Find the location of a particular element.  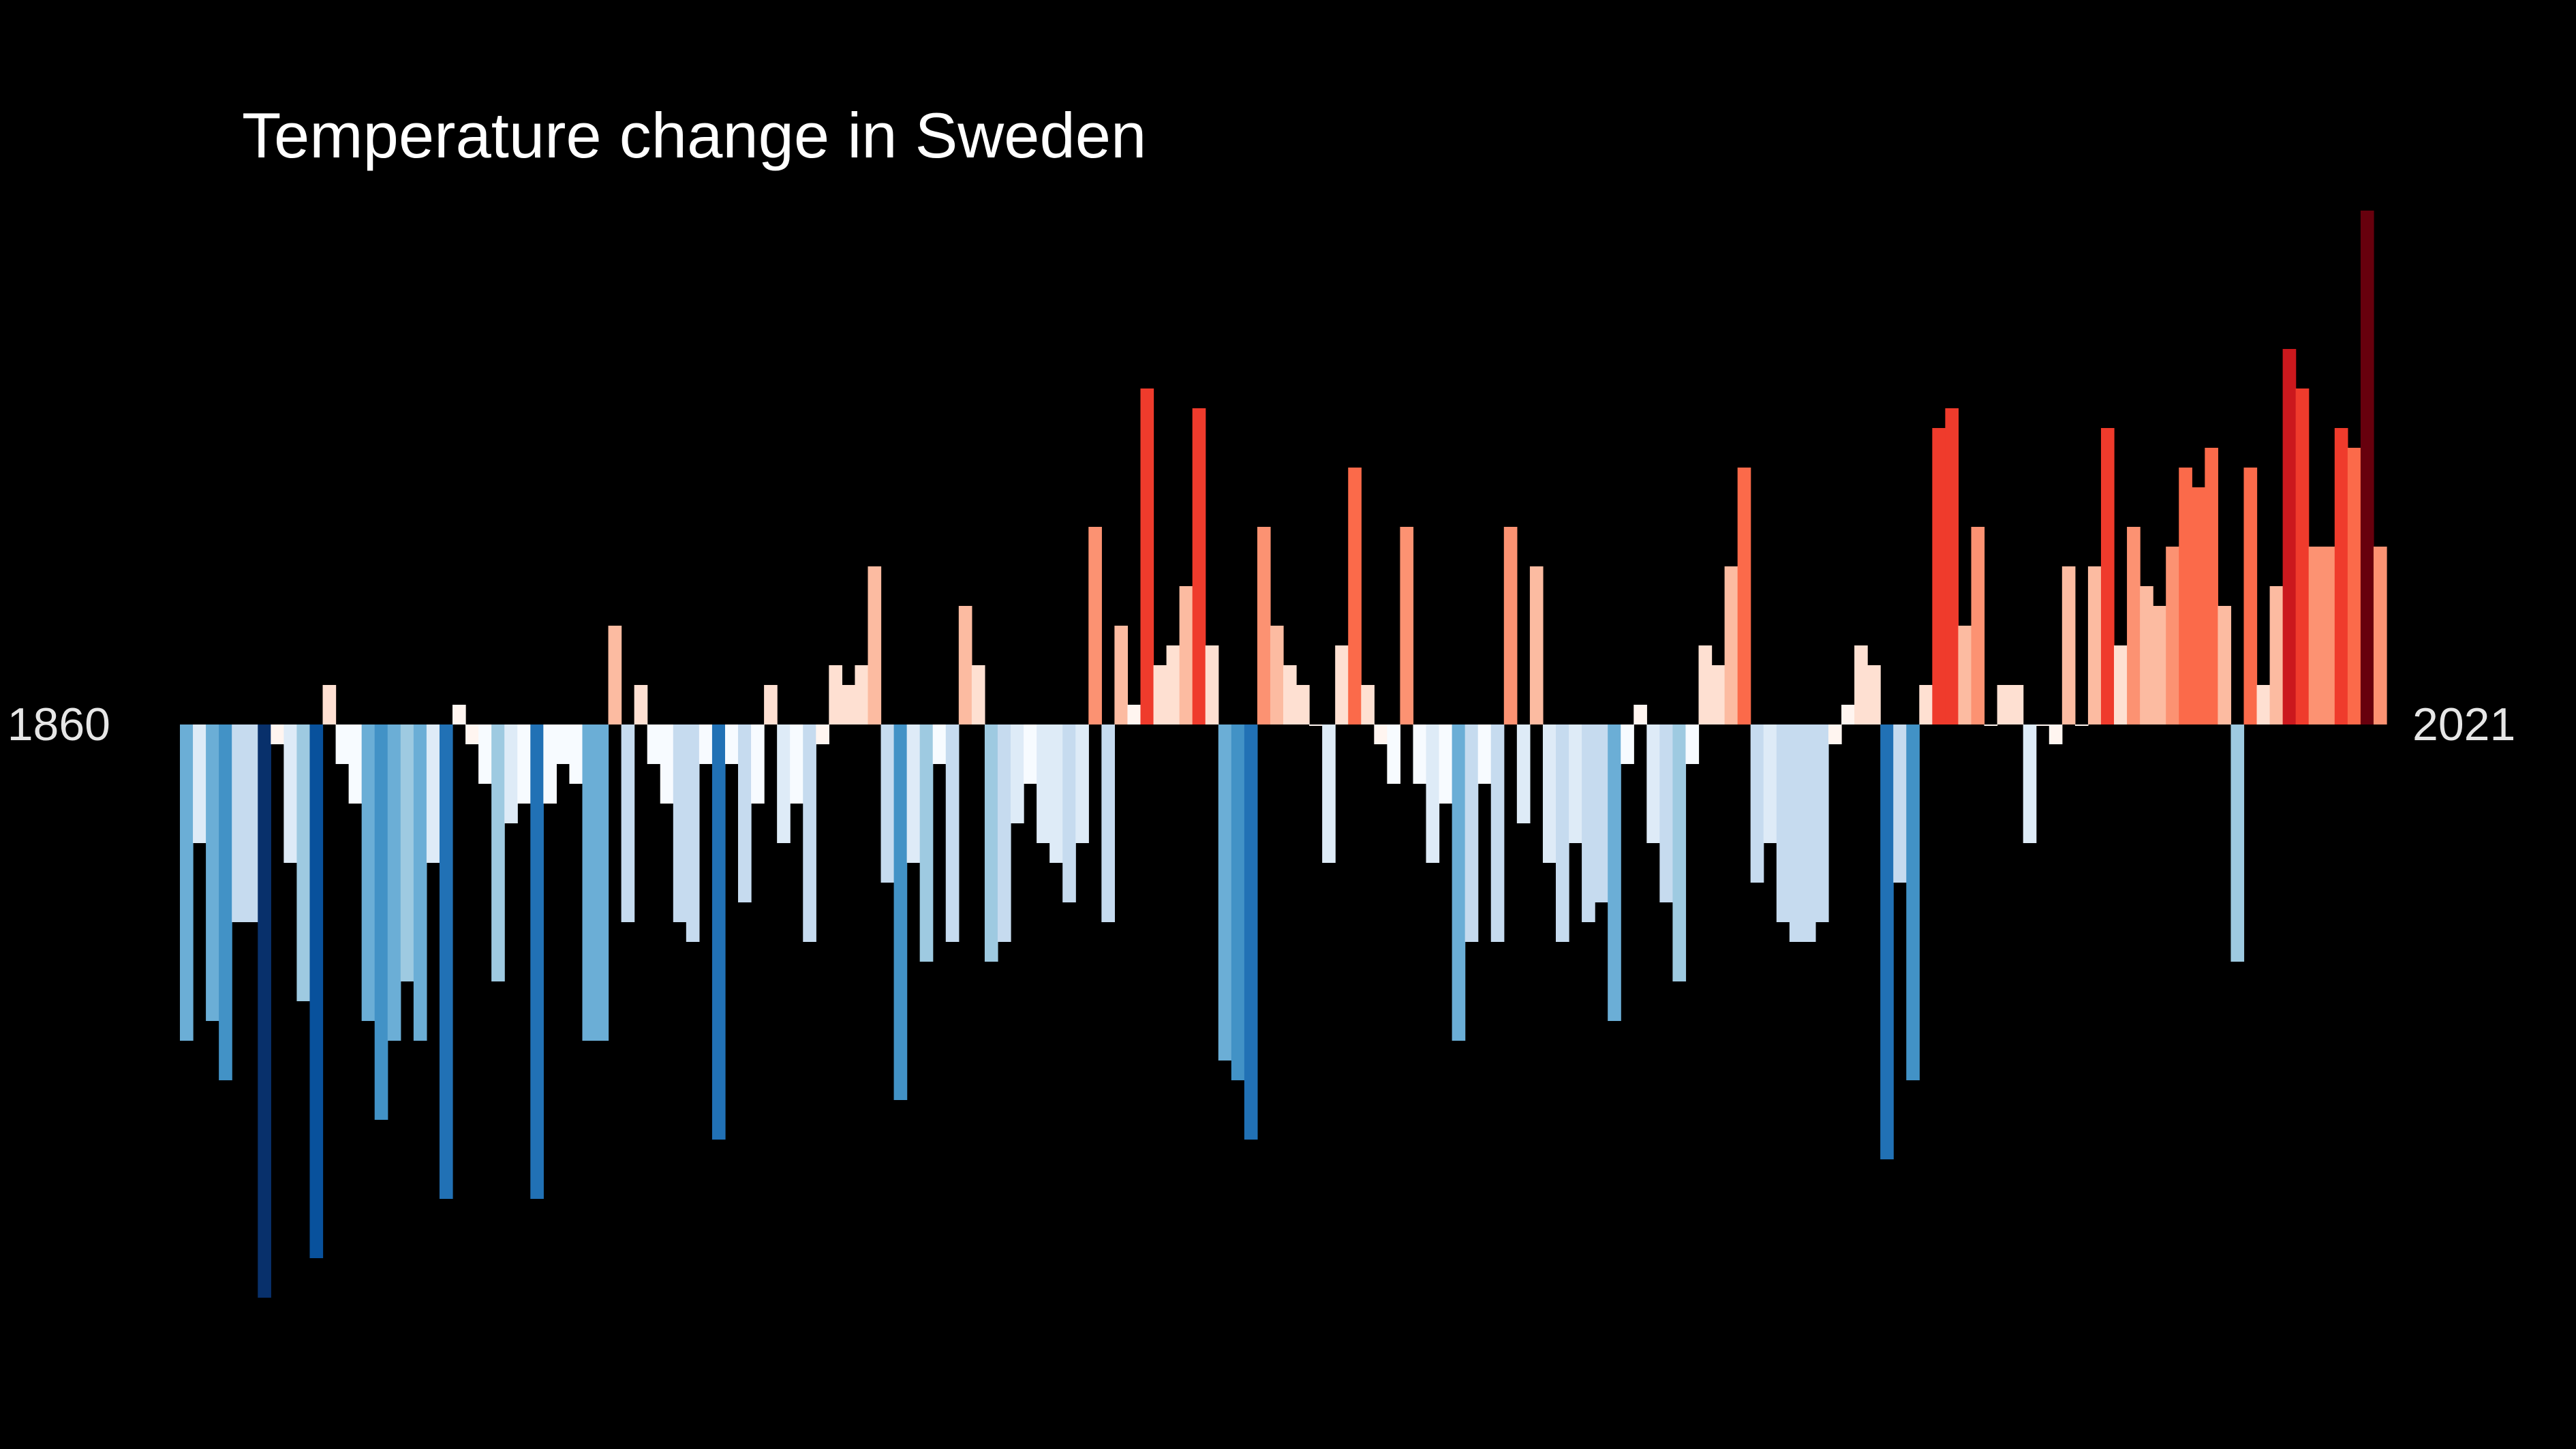

bar-1980 is located at coordinates (1744, 596).